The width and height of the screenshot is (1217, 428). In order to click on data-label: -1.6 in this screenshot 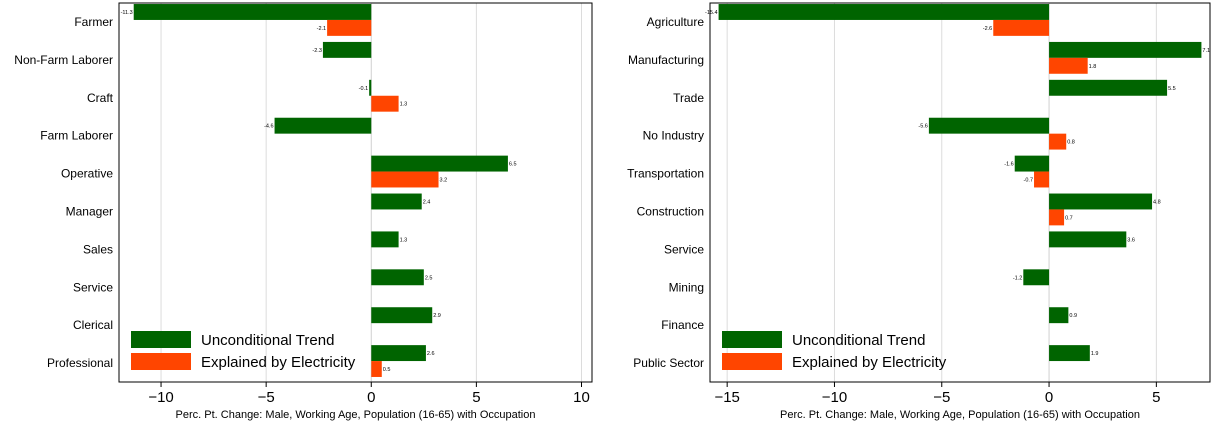, I will do `click(1008, 165)`.